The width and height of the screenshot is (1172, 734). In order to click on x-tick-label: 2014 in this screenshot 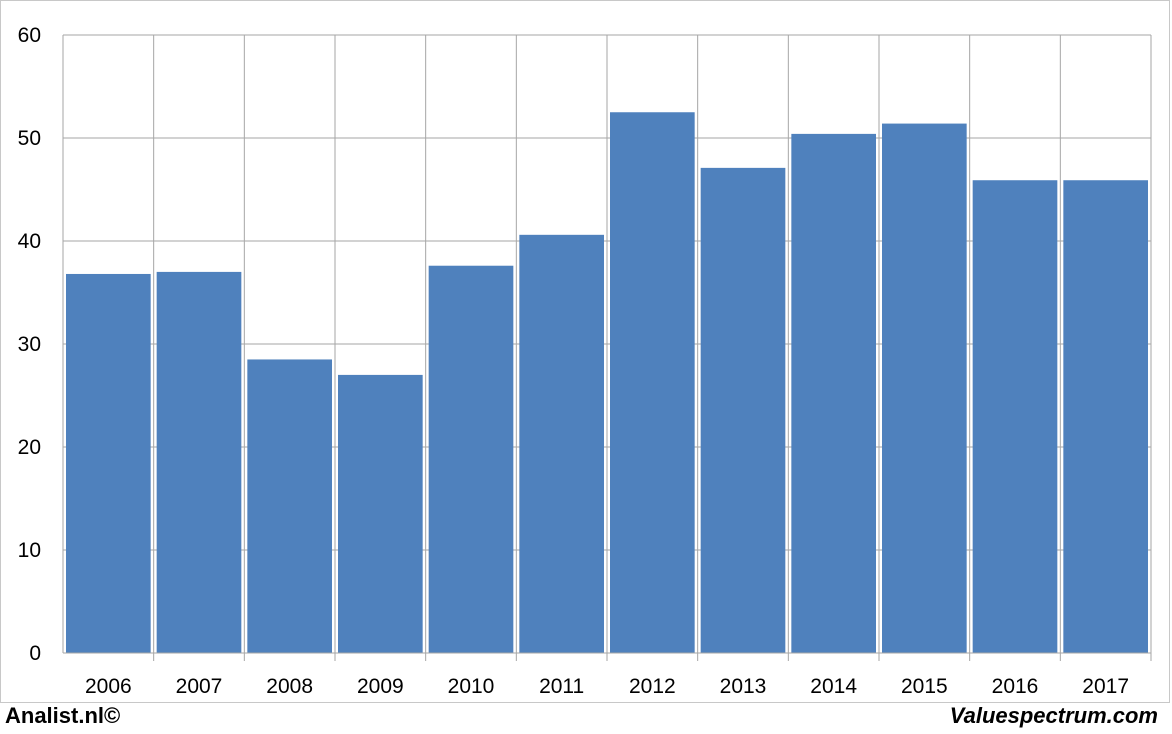, I will do `click(833, 686)`.